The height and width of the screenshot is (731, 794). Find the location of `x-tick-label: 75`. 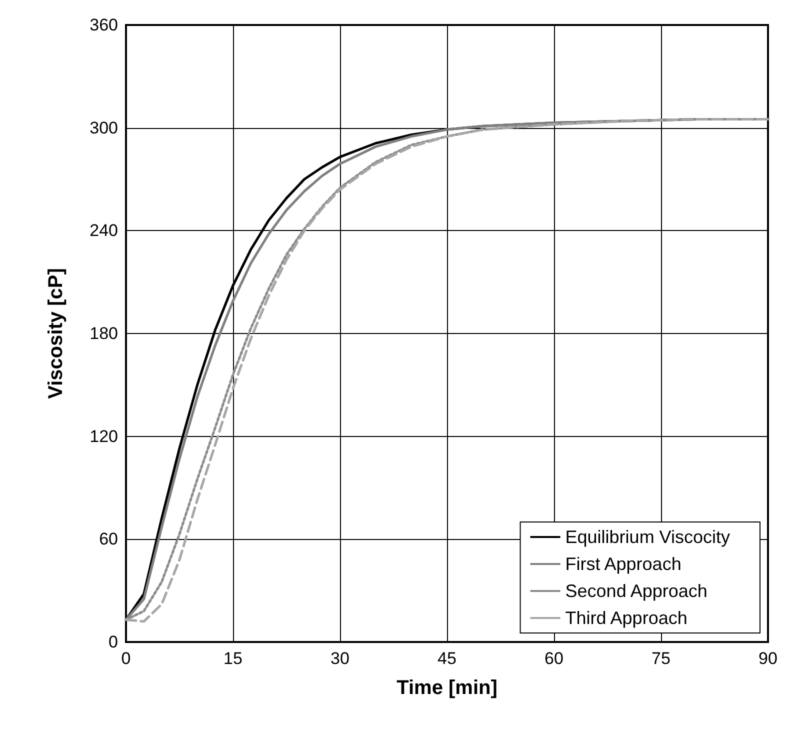

x-tick-label: 75 is located at coordinates (661, 658).